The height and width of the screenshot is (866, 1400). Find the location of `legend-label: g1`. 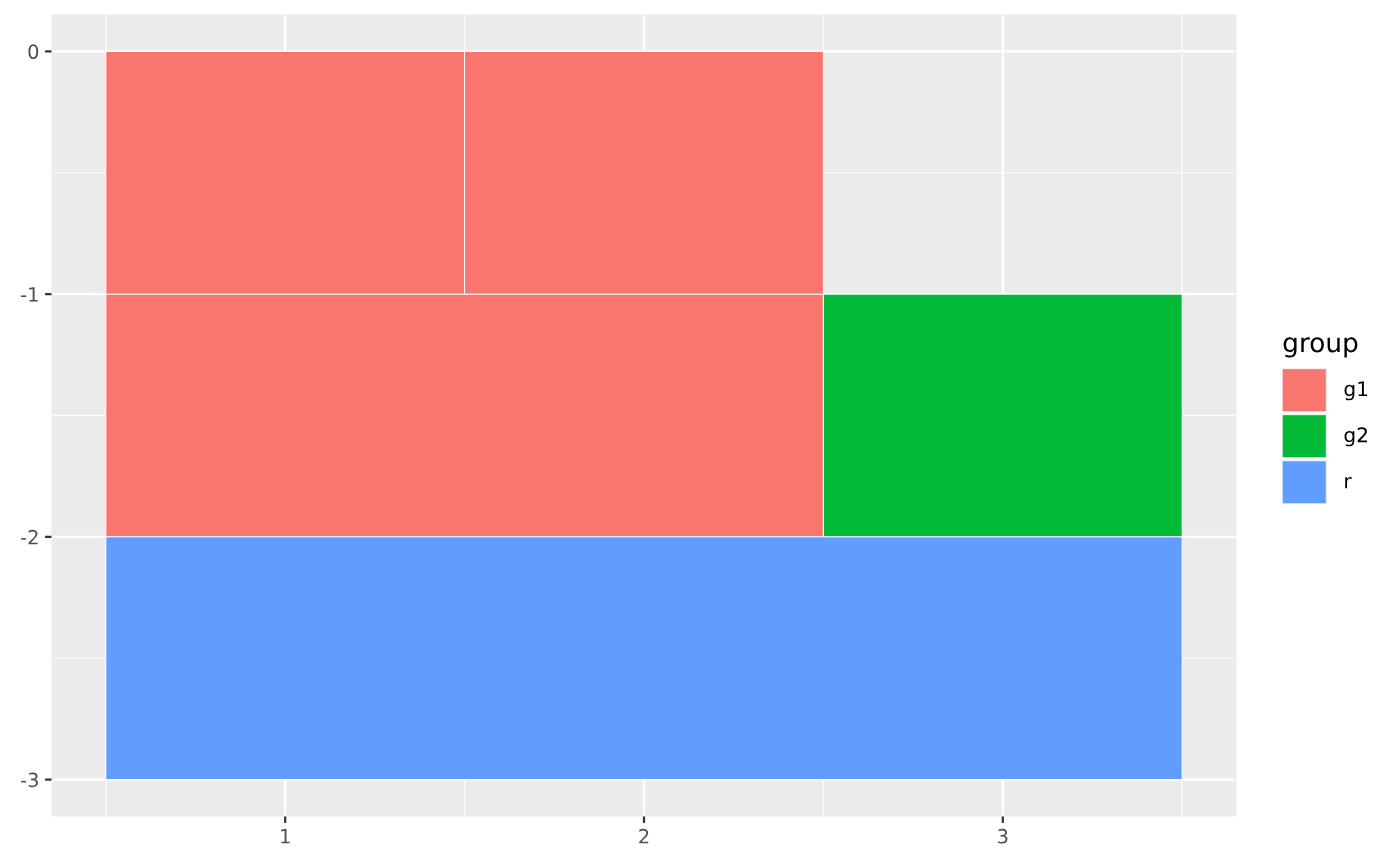

legend-label: g1 is located at coordinates (1356, 391).